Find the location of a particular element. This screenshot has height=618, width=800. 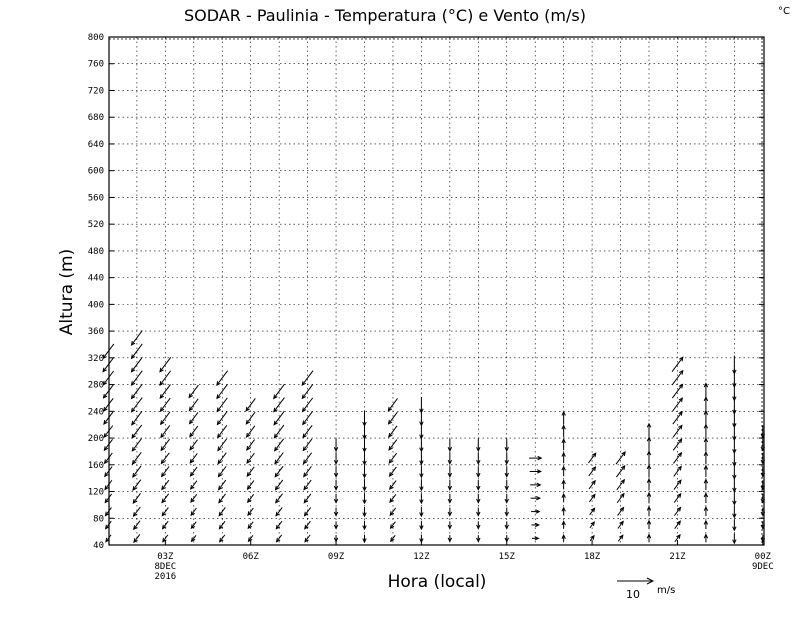

x-axis-label: Hora (local) is located at coordinates (437, 582).